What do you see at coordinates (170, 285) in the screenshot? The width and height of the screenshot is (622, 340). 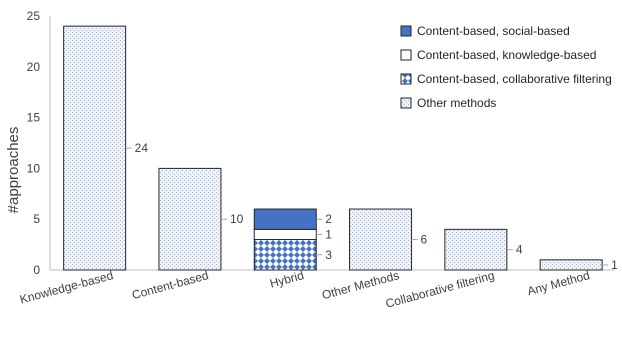 I see `category-label: Content-based` at bounding box center [170, 285].